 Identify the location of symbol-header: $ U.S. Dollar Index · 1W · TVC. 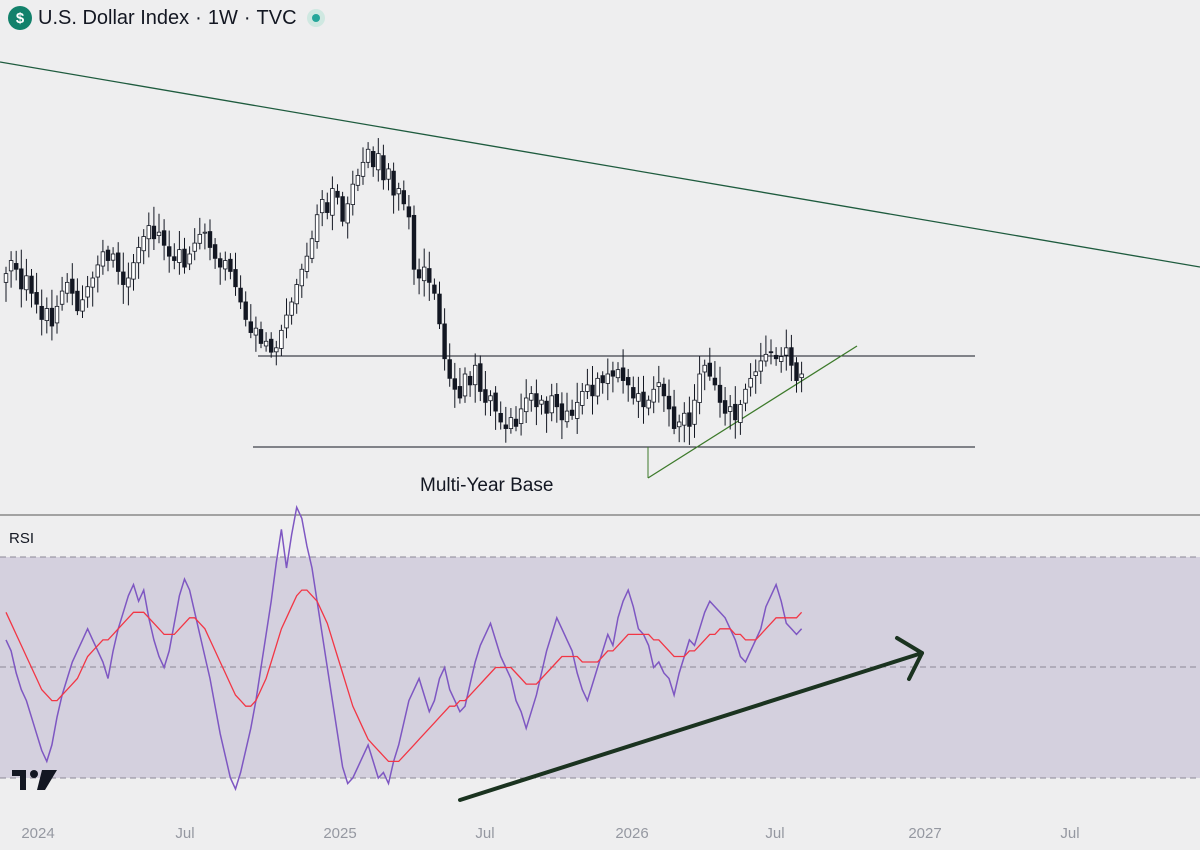
(166, 18).